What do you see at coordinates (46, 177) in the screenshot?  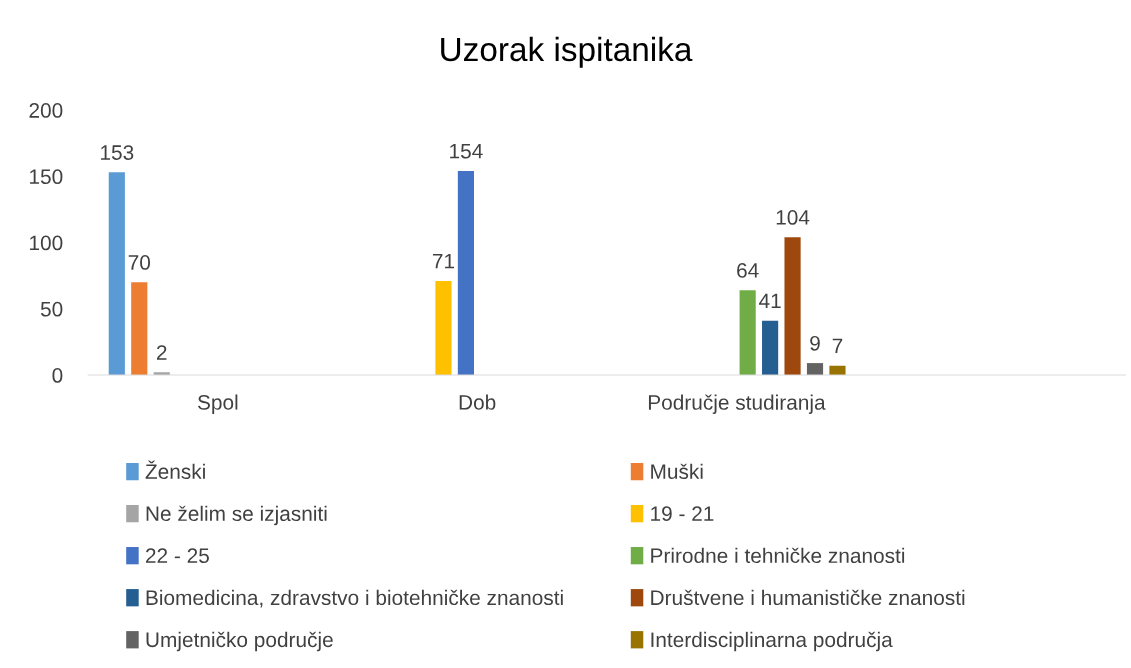 I see `y-tick-label: 150` at bounding box center [46, 177].